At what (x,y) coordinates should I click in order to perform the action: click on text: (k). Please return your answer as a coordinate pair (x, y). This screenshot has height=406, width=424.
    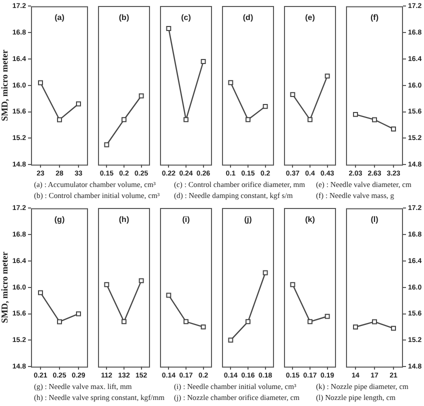
    Looking at the image, I should click on (310, 219).